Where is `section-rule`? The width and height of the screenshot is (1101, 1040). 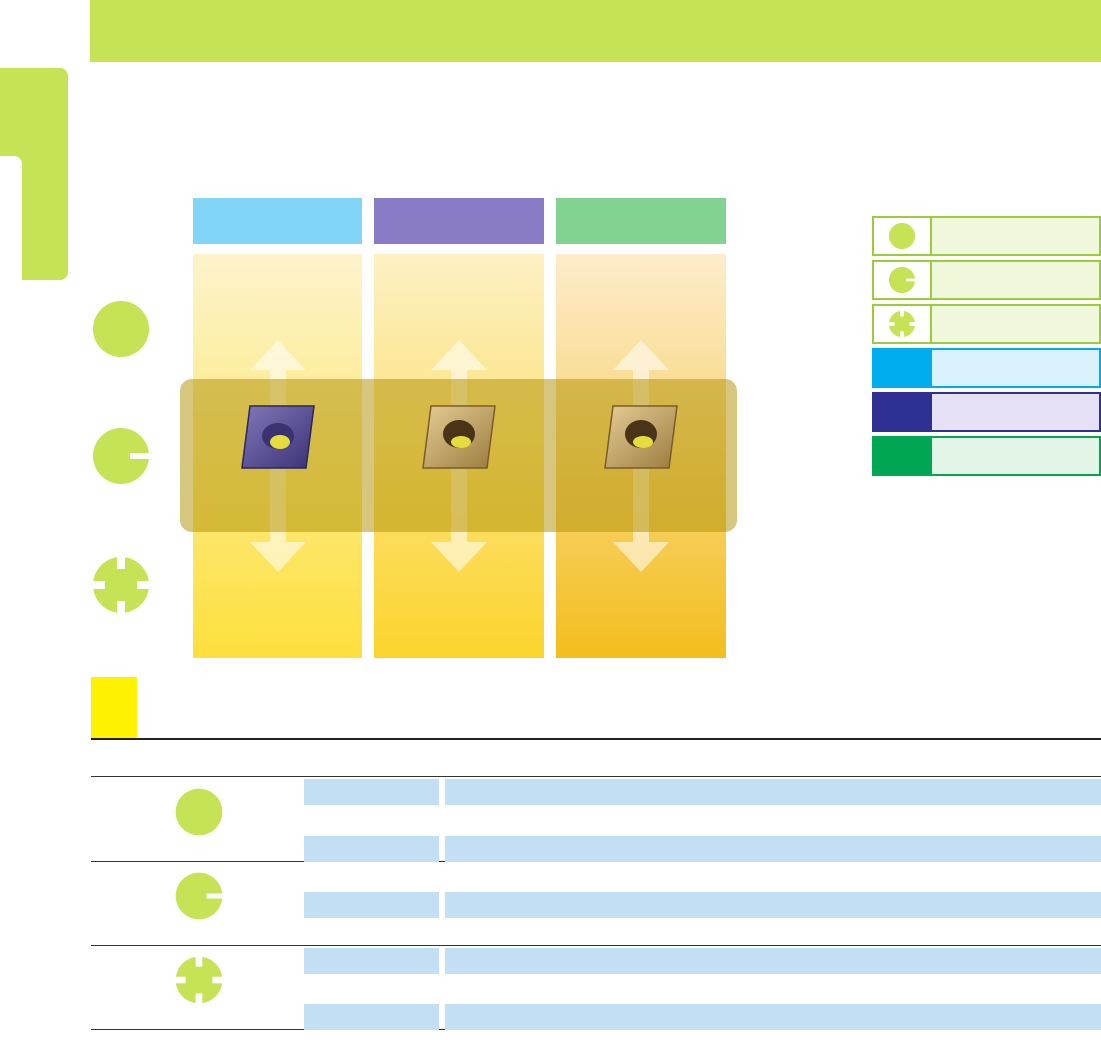
section-rule is located at coordinates (596, 739).